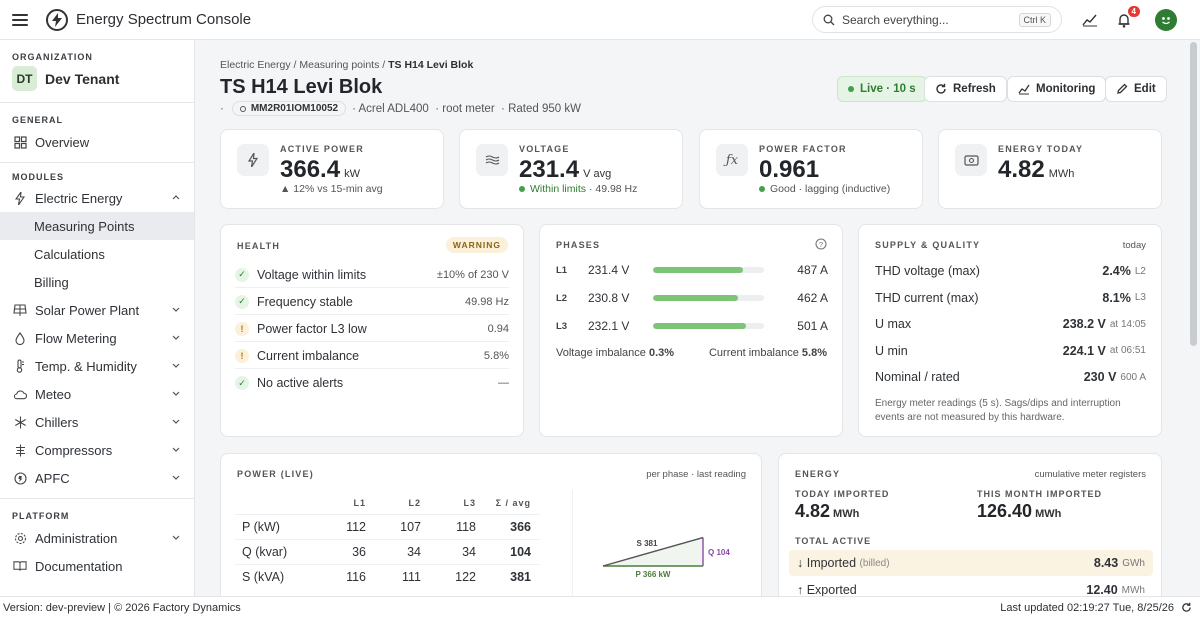 This screenshot has height=618, width=1200. What do you see at coordinates (1116, 271) in the screenshot?
I see `quality-value: 2.4%` at bounding box center [1116, 271].